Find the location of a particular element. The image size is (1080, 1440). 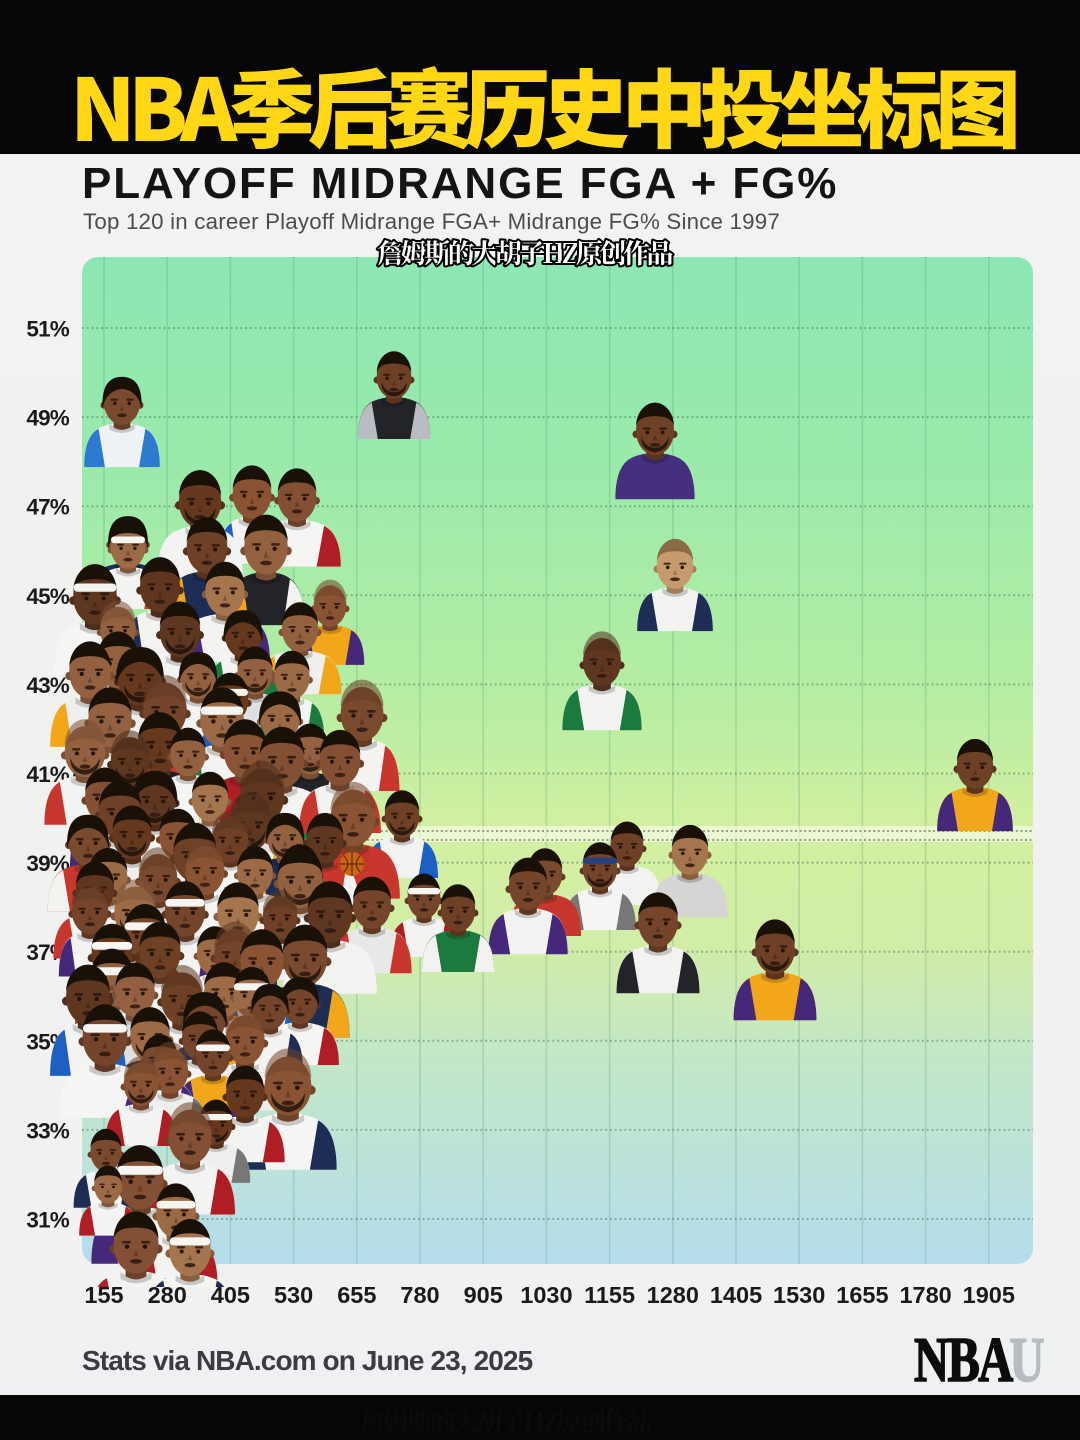

svg-text: U is located at coordinates (1026, 1360).